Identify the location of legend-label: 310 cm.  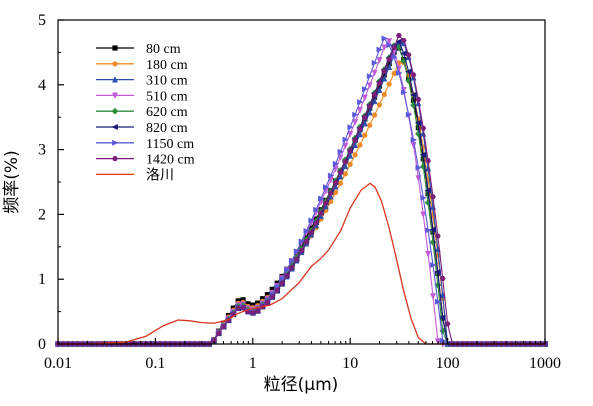
(167, 81).